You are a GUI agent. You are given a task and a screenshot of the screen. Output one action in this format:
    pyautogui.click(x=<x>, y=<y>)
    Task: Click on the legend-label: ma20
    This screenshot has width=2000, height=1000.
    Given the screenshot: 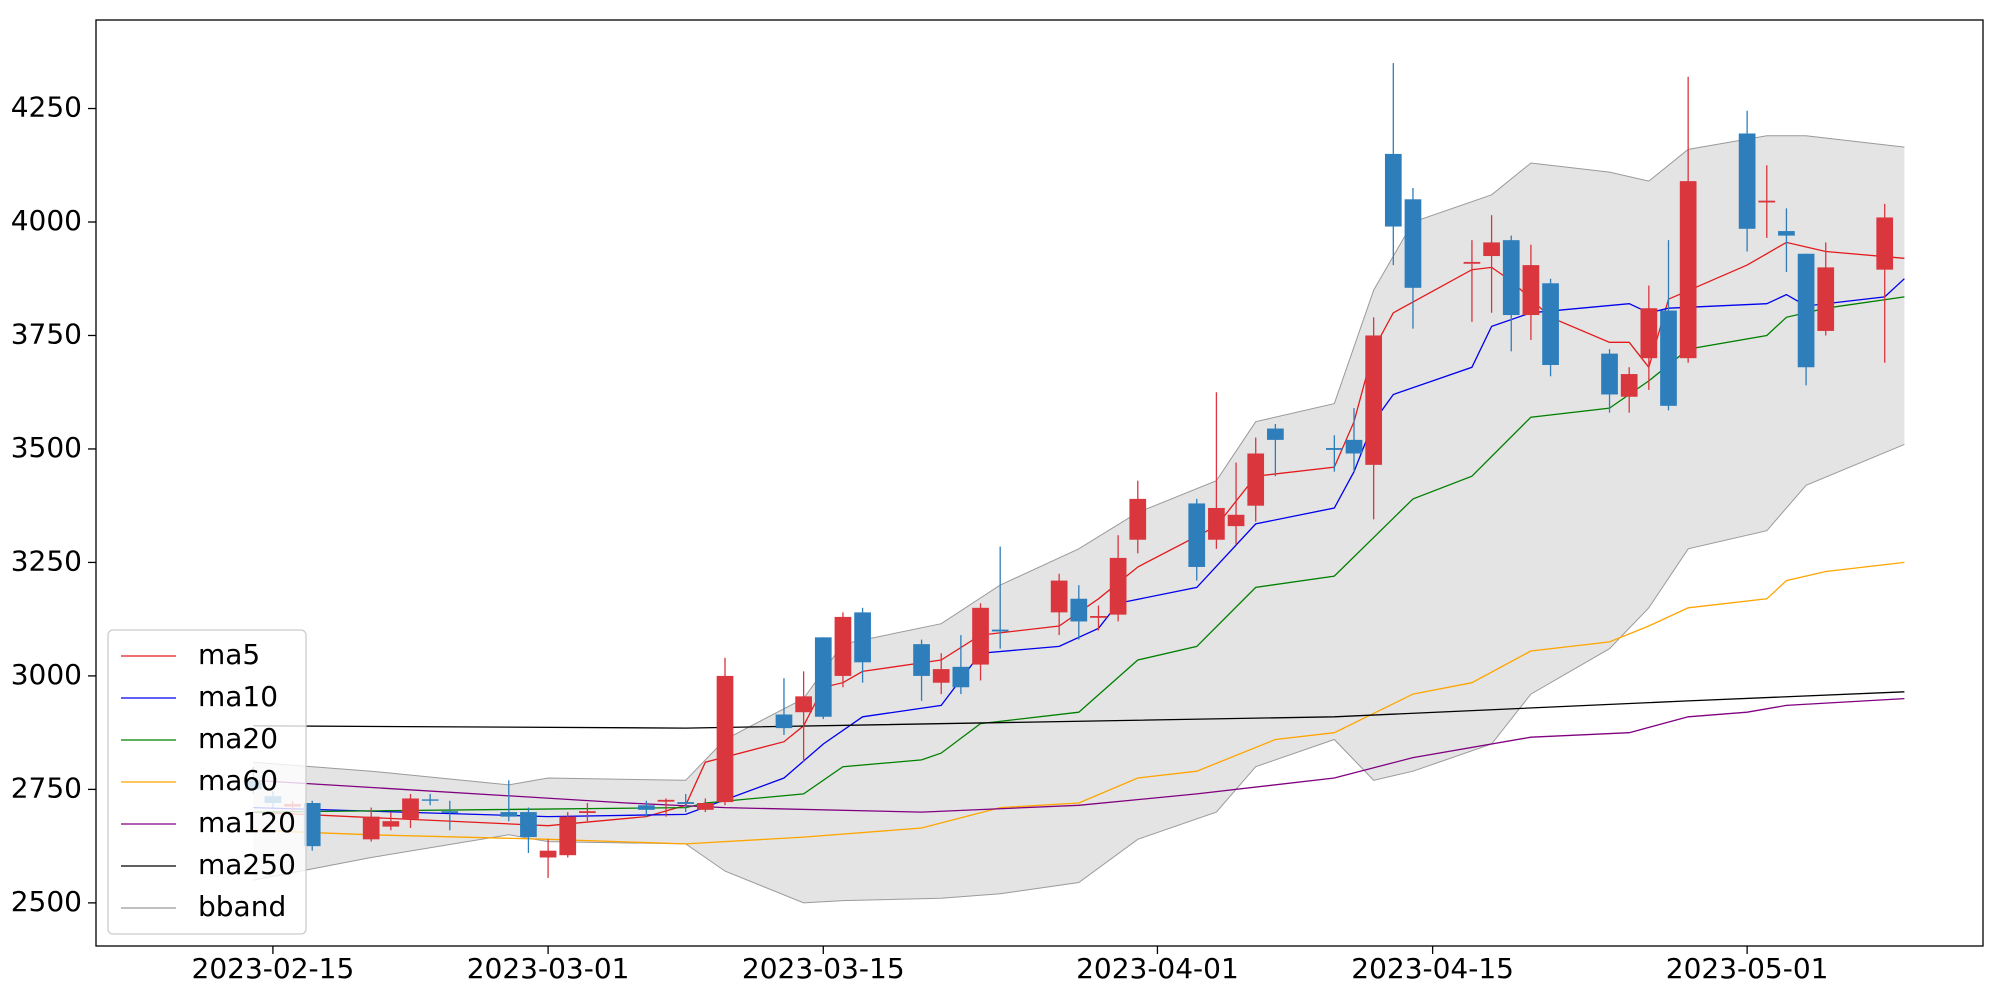 What is the action you would take?
    pyautogui.click(x=238, y=738)
    